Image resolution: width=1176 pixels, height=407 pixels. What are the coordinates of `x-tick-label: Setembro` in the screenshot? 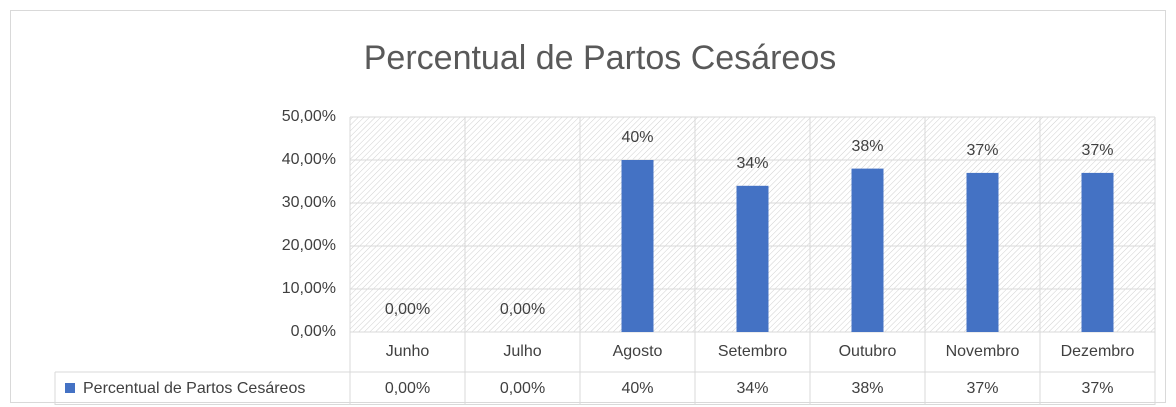 It's located at (752, 351).